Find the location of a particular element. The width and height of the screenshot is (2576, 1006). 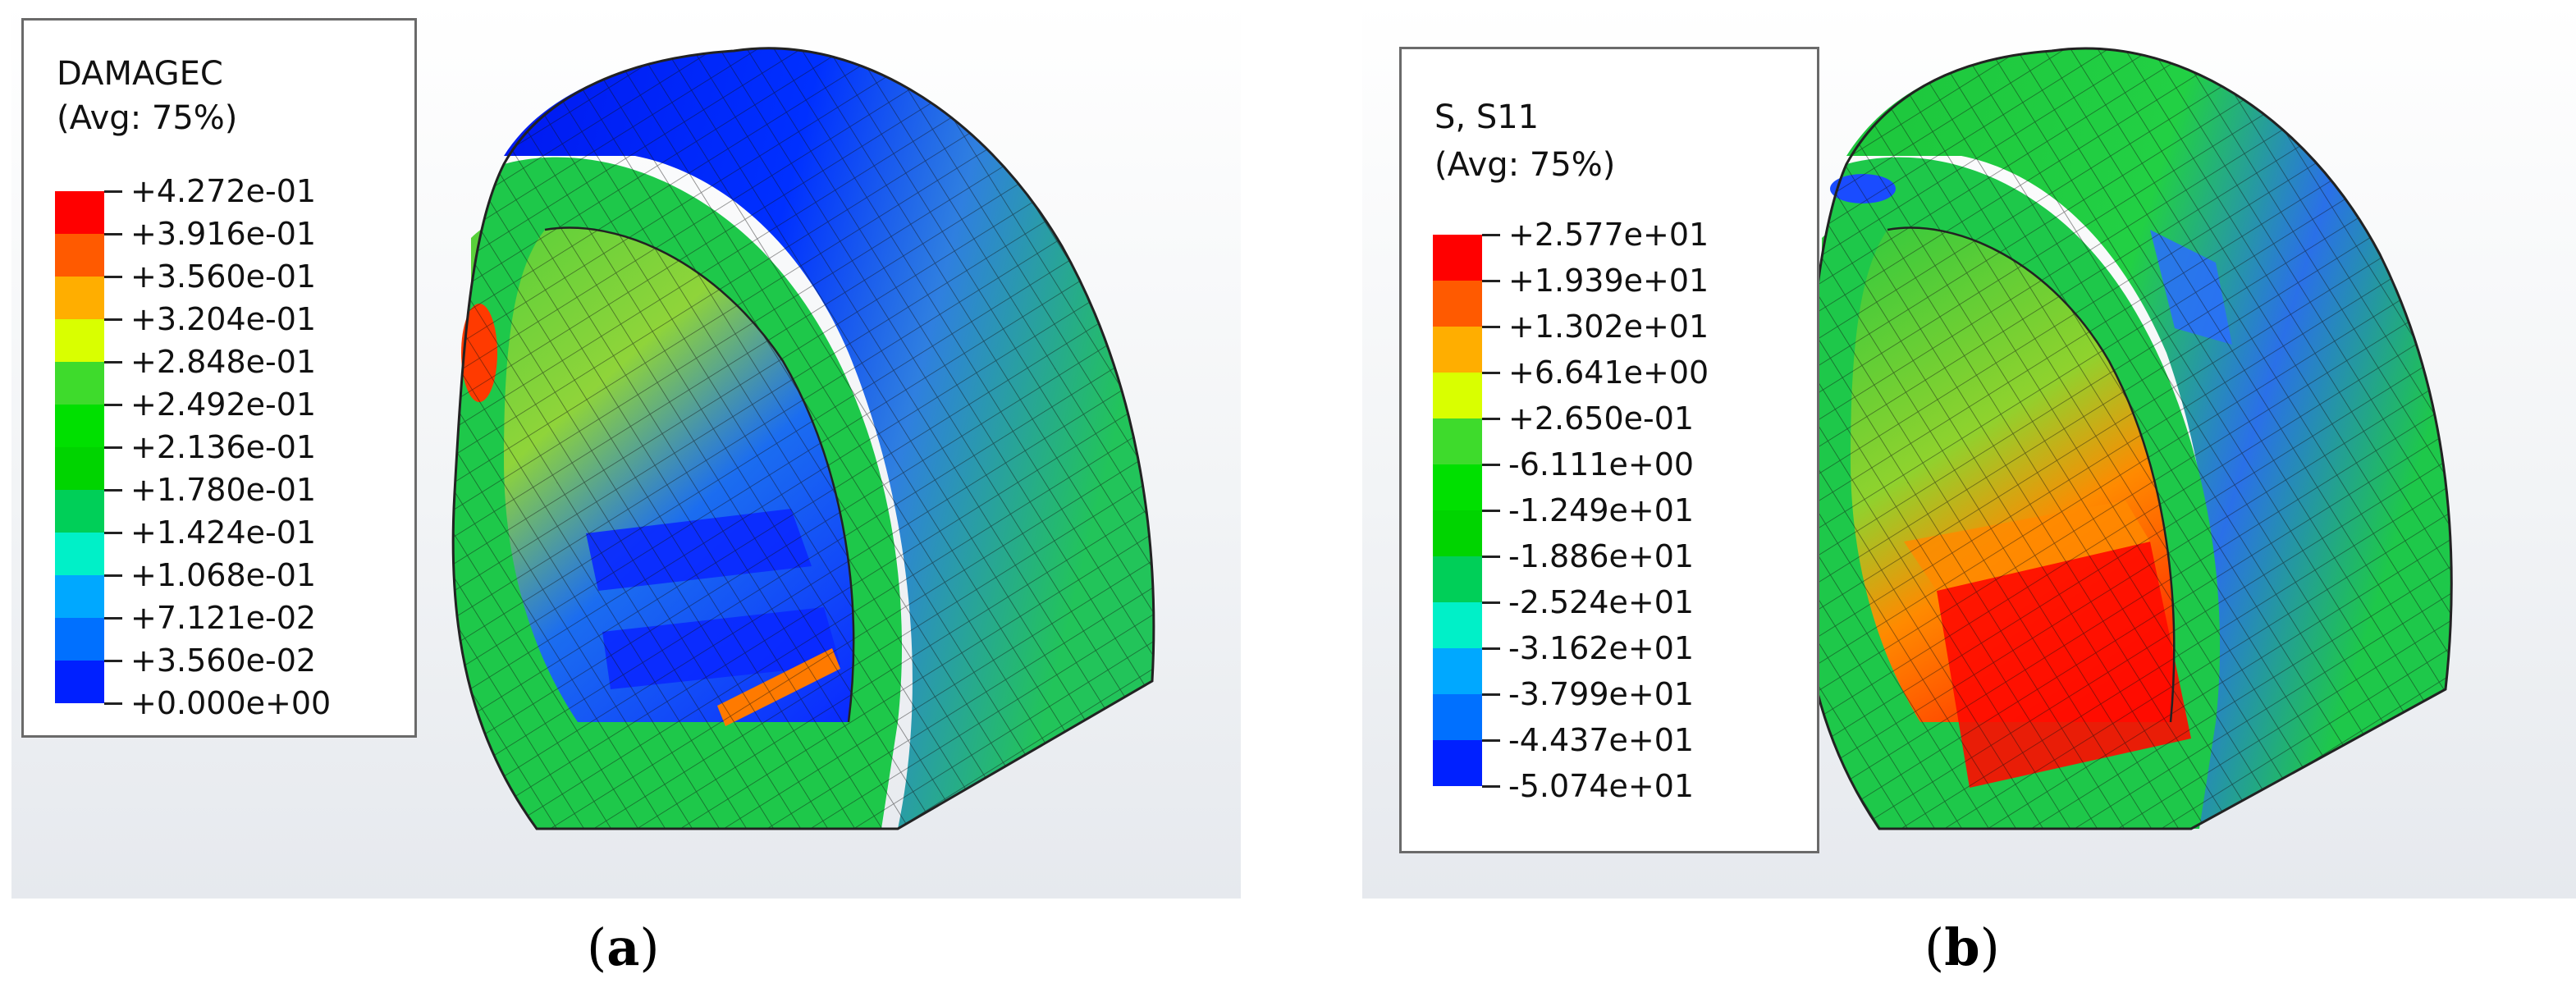

legend-level-label: -2.524e+01 is located at coordinates (1601, 602).